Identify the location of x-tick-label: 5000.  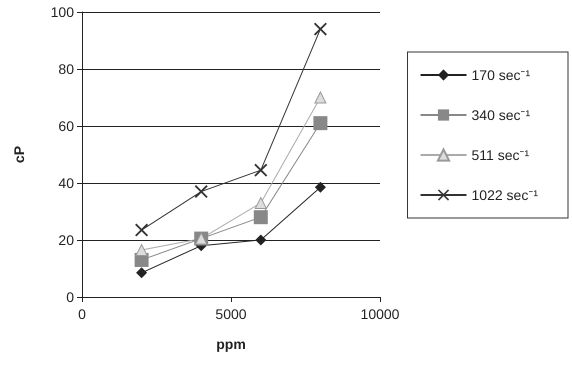
(231, 314).